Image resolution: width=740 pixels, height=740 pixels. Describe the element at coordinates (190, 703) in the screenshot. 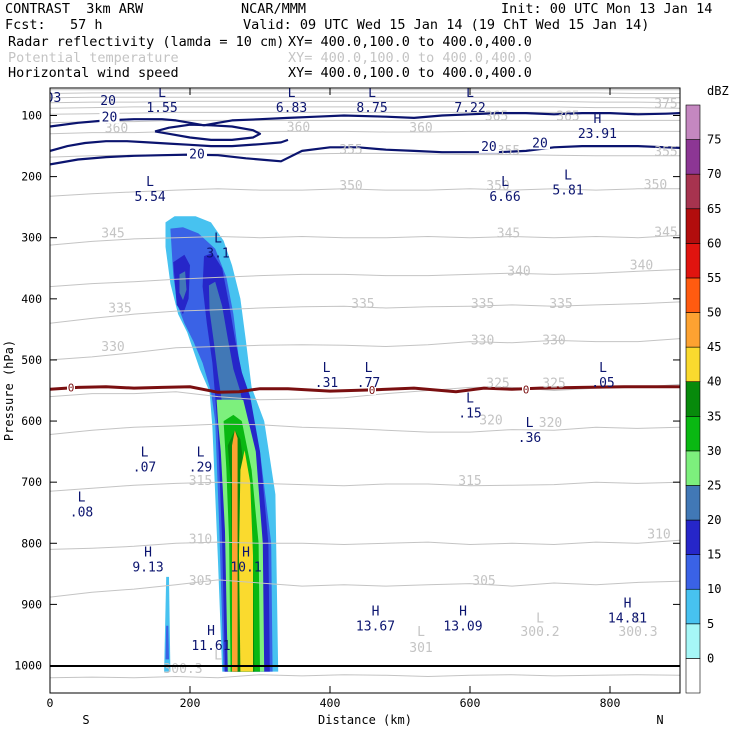

I see `x-tick-label: 200` at that location.